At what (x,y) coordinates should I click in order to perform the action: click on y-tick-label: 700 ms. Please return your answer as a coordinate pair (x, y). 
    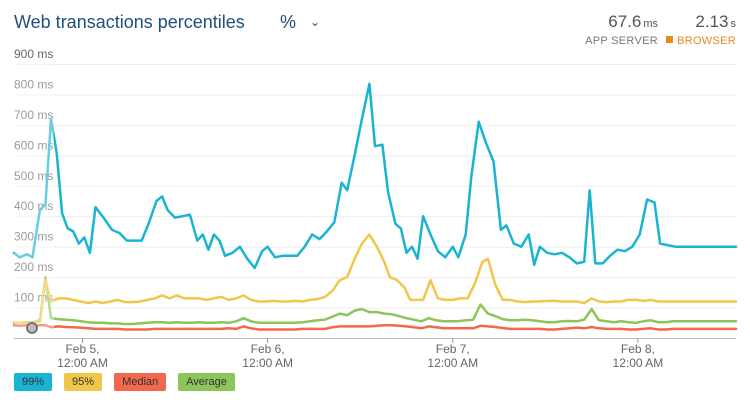
    Looking at the image, I should click on (33, 115).